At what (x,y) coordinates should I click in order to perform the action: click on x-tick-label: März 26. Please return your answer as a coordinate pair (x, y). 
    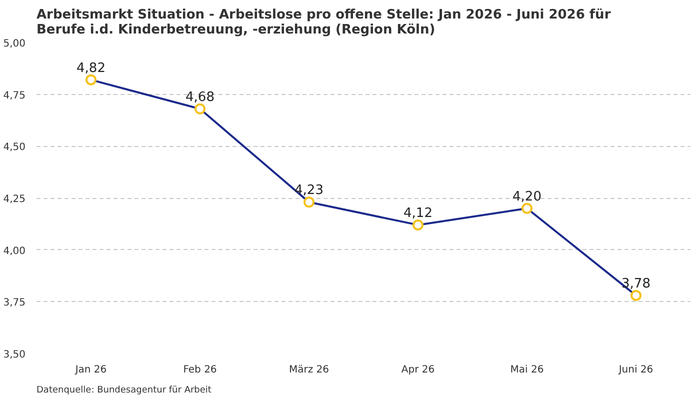
    Looking at the image, I should click on (309, 370).